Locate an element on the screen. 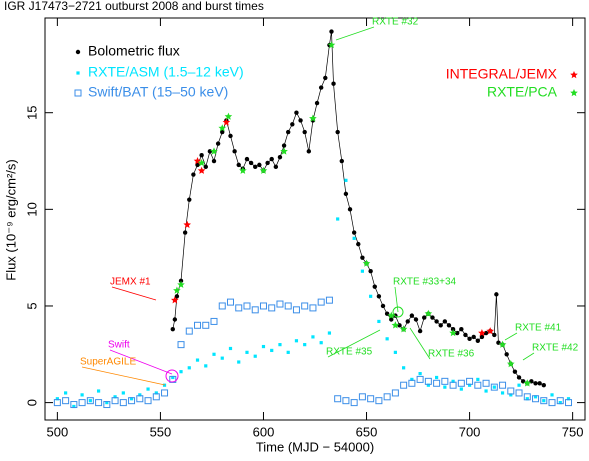 The image size is (589, 461). annotation: RXTE #35 is located at coordinates (349, 352).